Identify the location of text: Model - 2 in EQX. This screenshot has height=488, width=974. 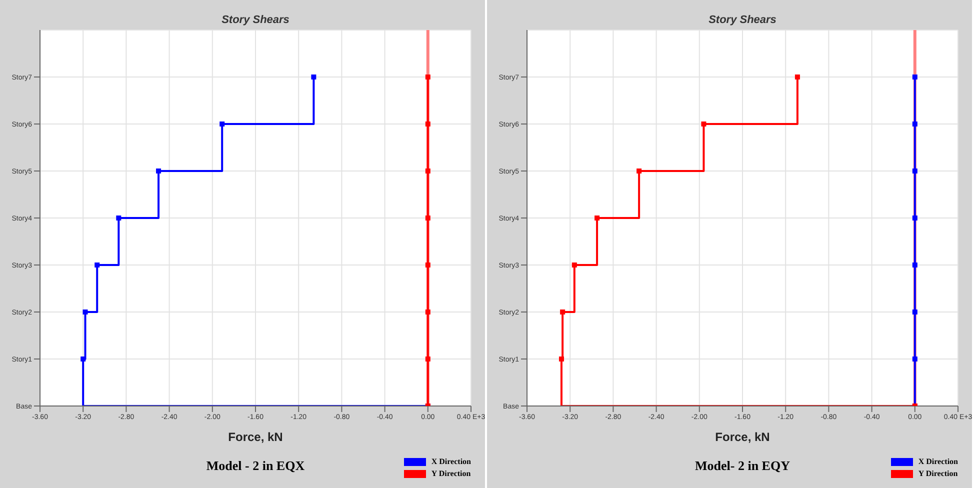
(255, 465).